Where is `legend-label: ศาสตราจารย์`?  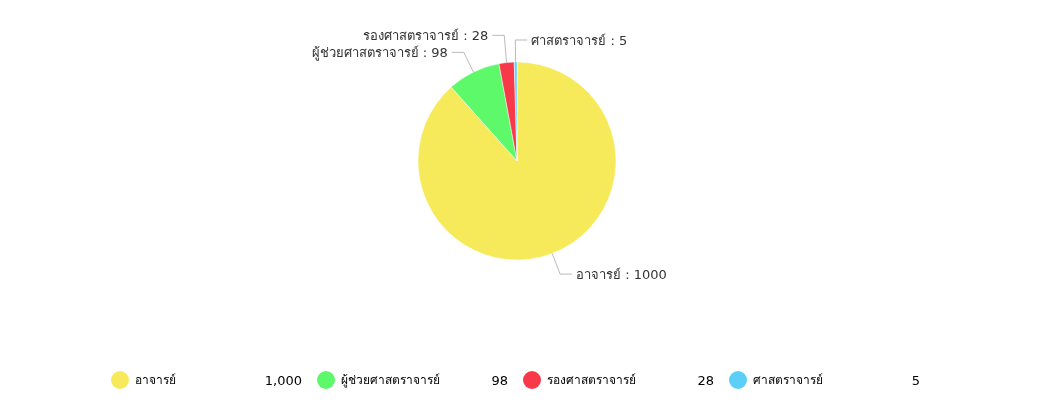
legend-label: ศาสตราจารย์ is located at coordinates (788, 380).